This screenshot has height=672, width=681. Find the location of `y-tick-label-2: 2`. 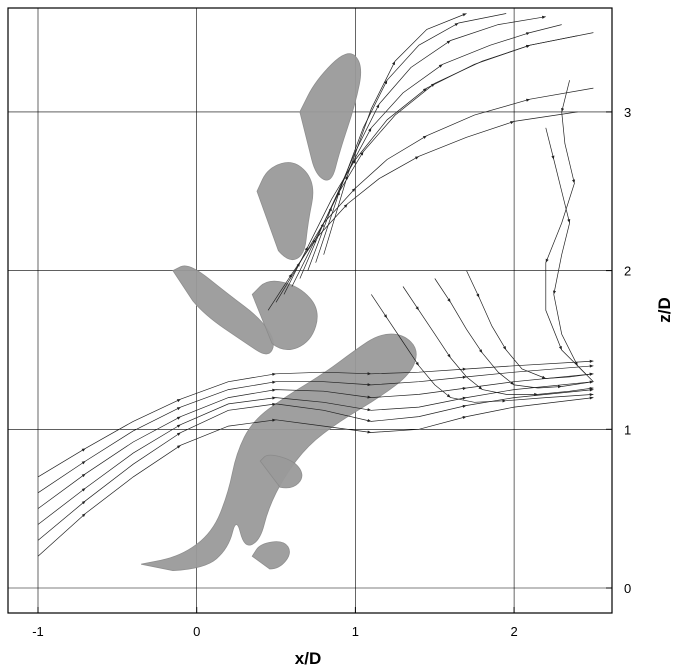

y-tick-label-2: 2 is located at coordinates (627, 271).